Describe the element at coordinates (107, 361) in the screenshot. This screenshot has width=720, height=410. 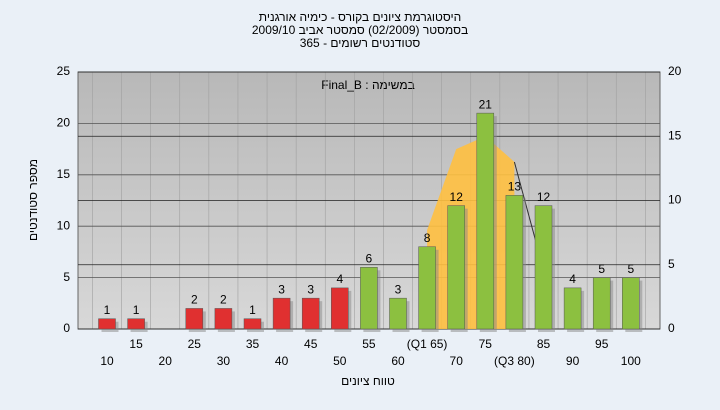
I see `x-tick-label: 10` at that location.